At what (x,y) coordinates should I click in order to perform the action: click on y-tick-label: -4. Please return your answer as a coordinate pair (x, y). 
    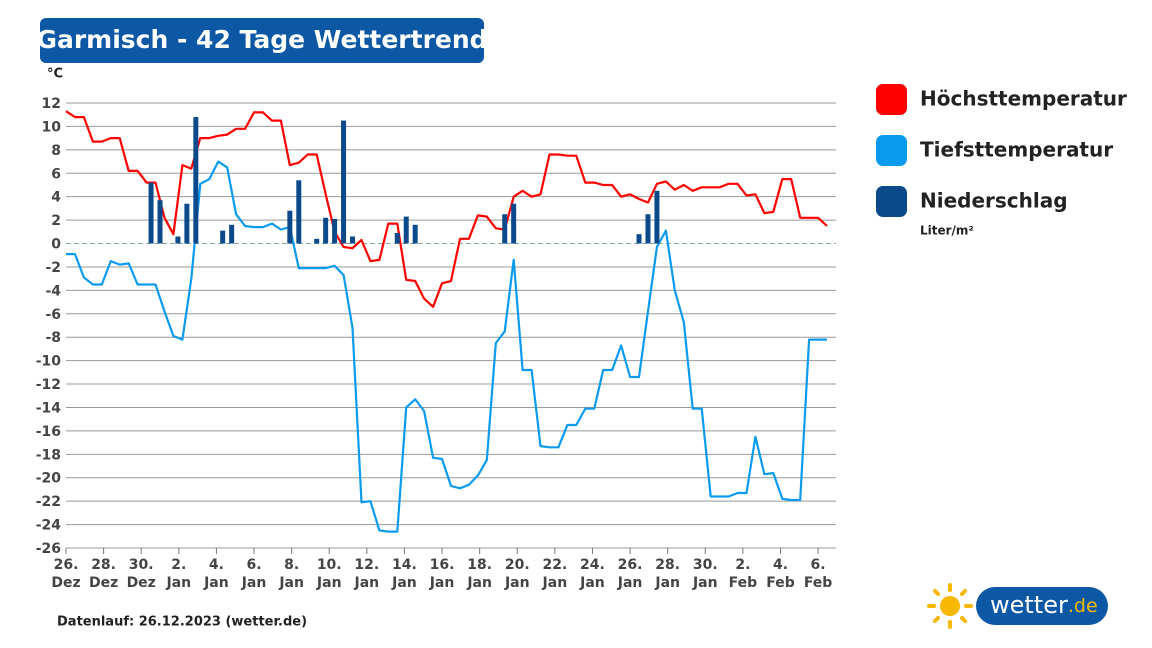
    Looking at the image, I should click on (53, 291).